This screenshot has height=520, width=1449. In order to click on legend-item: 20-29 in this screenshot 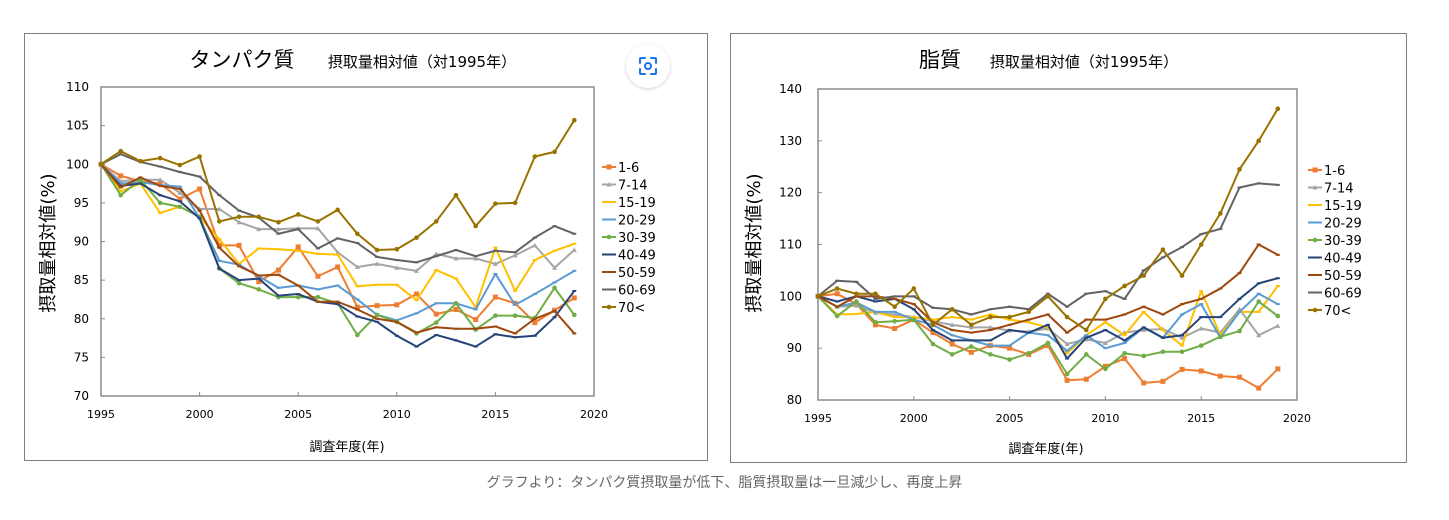, I will do `click(1335, 224)`.